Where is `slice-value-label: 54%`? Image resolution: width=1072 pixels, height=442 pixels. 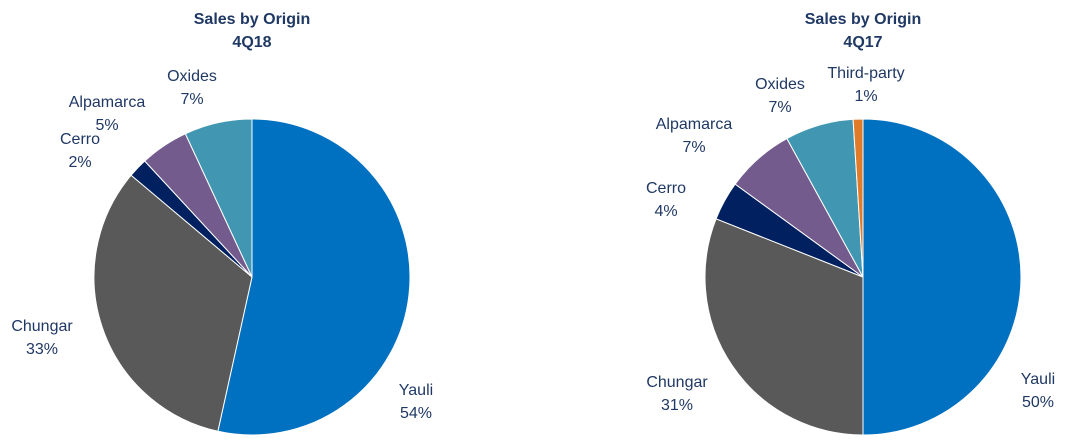
slice-value-label: 54% is located at coordinates (416, 413).